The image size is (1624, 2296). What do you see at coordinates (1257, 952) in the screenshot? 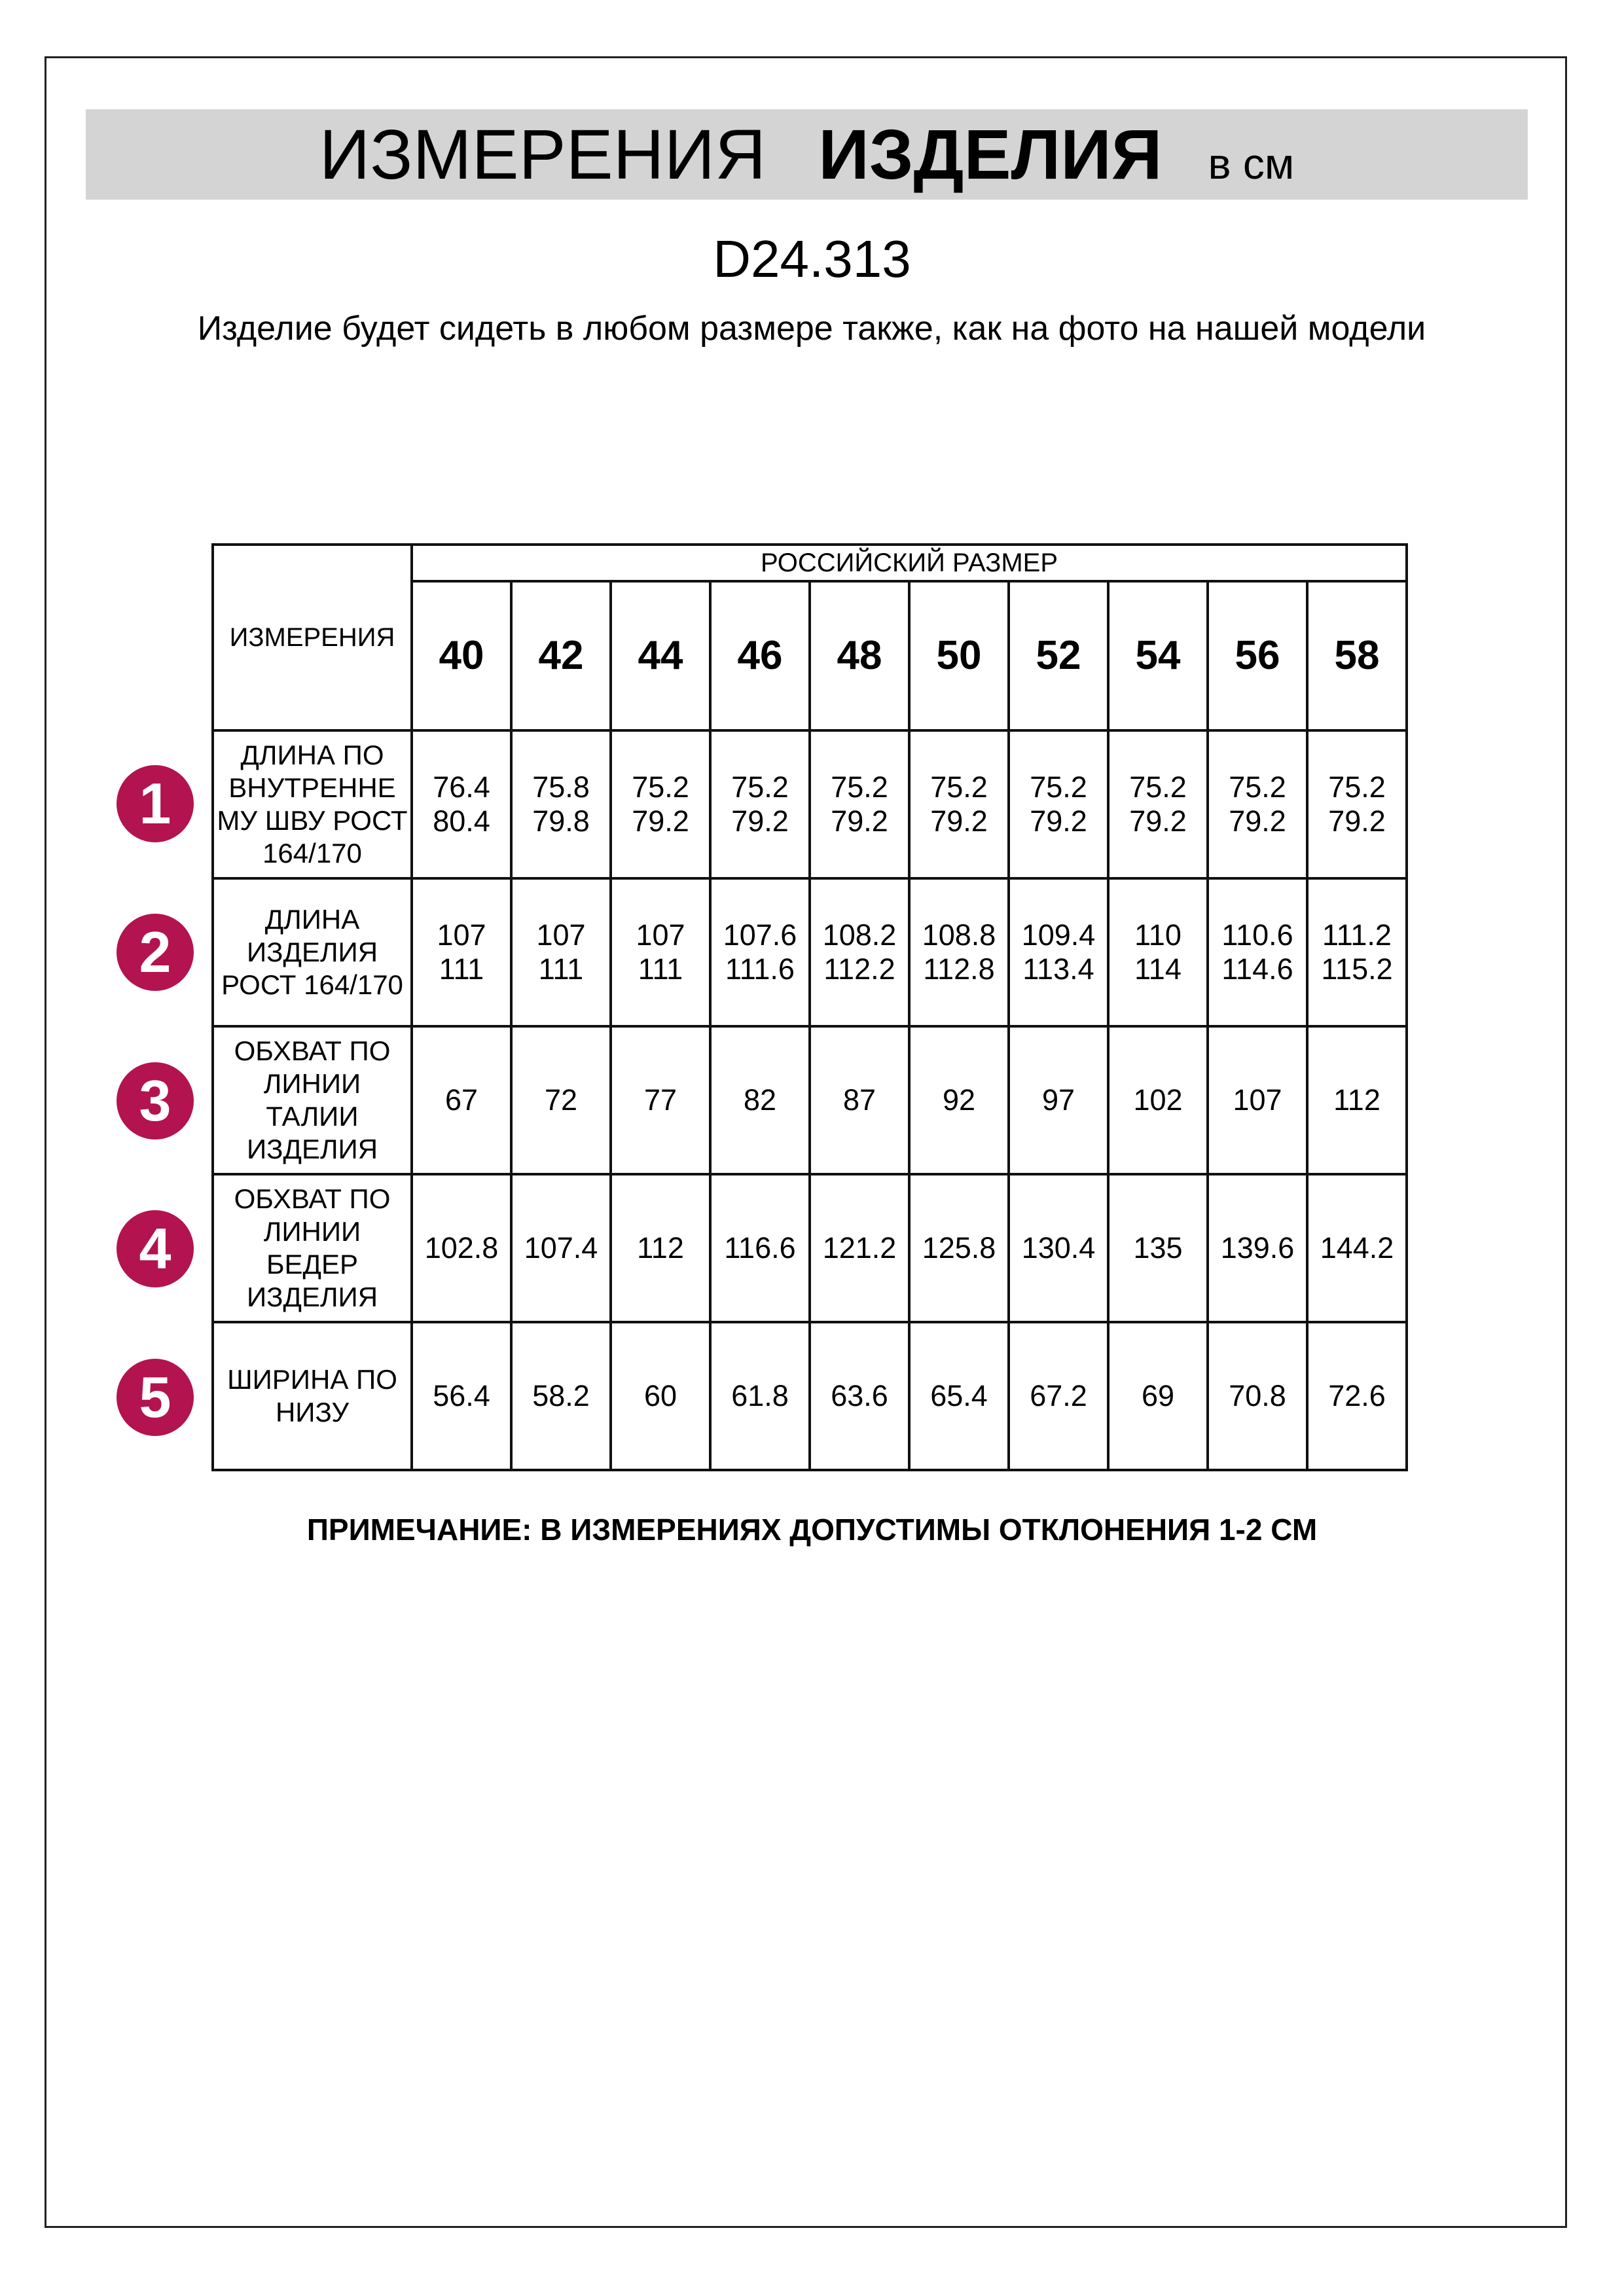
I see `measurement-value: 110.6 114.6` at bounding box center [1257, 952].